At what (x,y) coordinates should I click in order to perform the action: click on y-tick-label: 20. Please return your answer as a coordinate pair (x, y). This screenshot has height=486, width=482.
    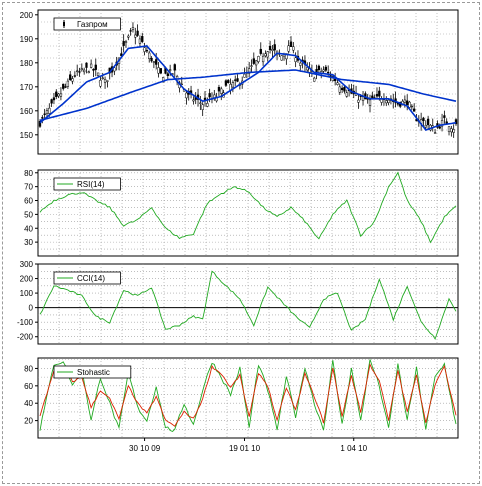
    Looking at the image, I should click on (28, 421).